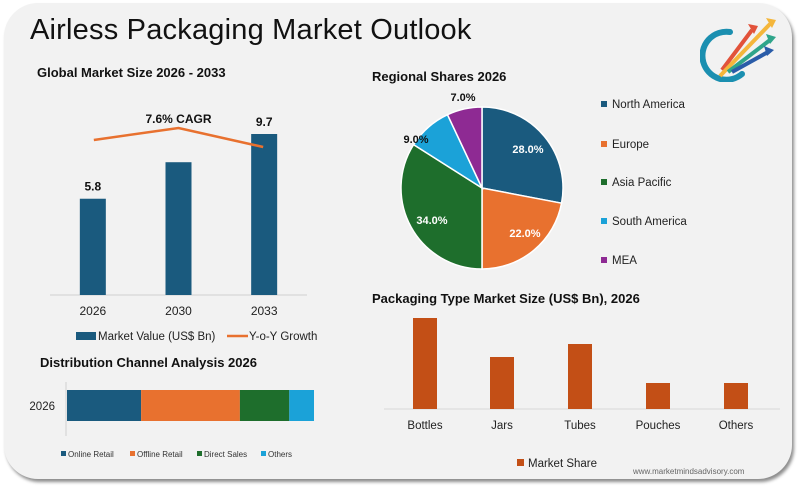 The height and width of the screenshot is (488, 800). Describe the element at coordinates (104, 405) in the screenshot. I see `segment-online-retail` at that location.